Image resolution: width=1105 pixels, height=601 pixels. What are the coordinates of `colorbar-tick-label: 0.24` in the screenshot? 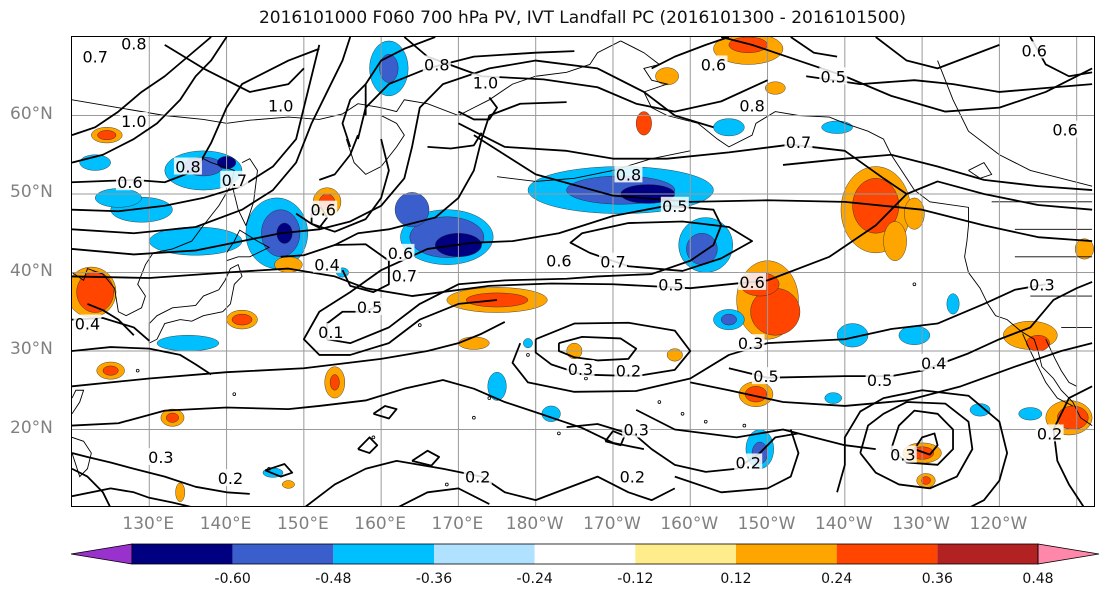 It's located at (837, 579).